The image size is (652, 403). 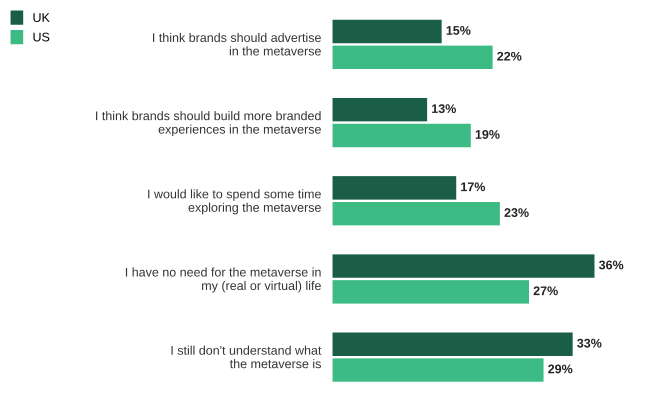 What do you see at coordinates (560, 369) in the screenshot?
I see `data-label: 29%` at bounding box center [560, 369].